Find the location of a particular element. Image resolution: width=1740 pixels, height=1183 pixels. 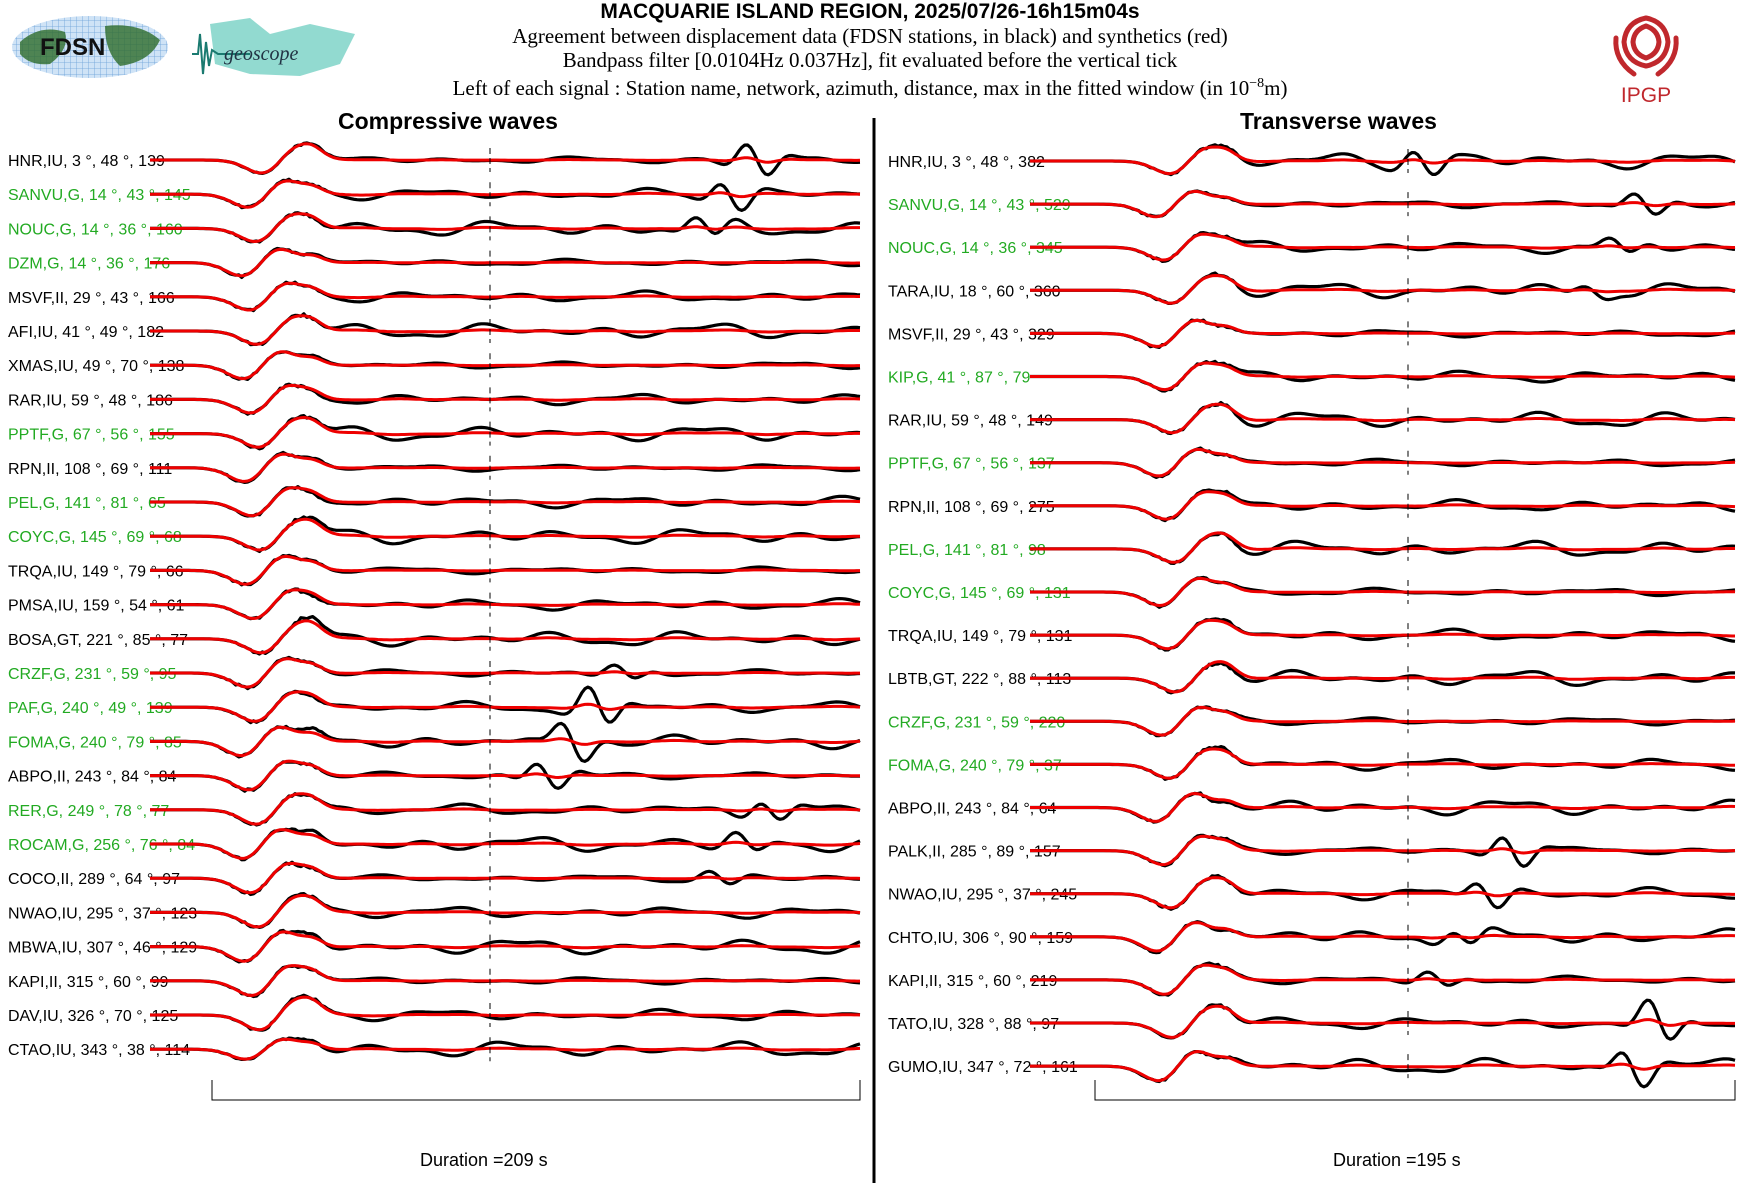

station-label: AFI,IU, 41 °, 49 °, 182 is located at coordinates (86, 332).